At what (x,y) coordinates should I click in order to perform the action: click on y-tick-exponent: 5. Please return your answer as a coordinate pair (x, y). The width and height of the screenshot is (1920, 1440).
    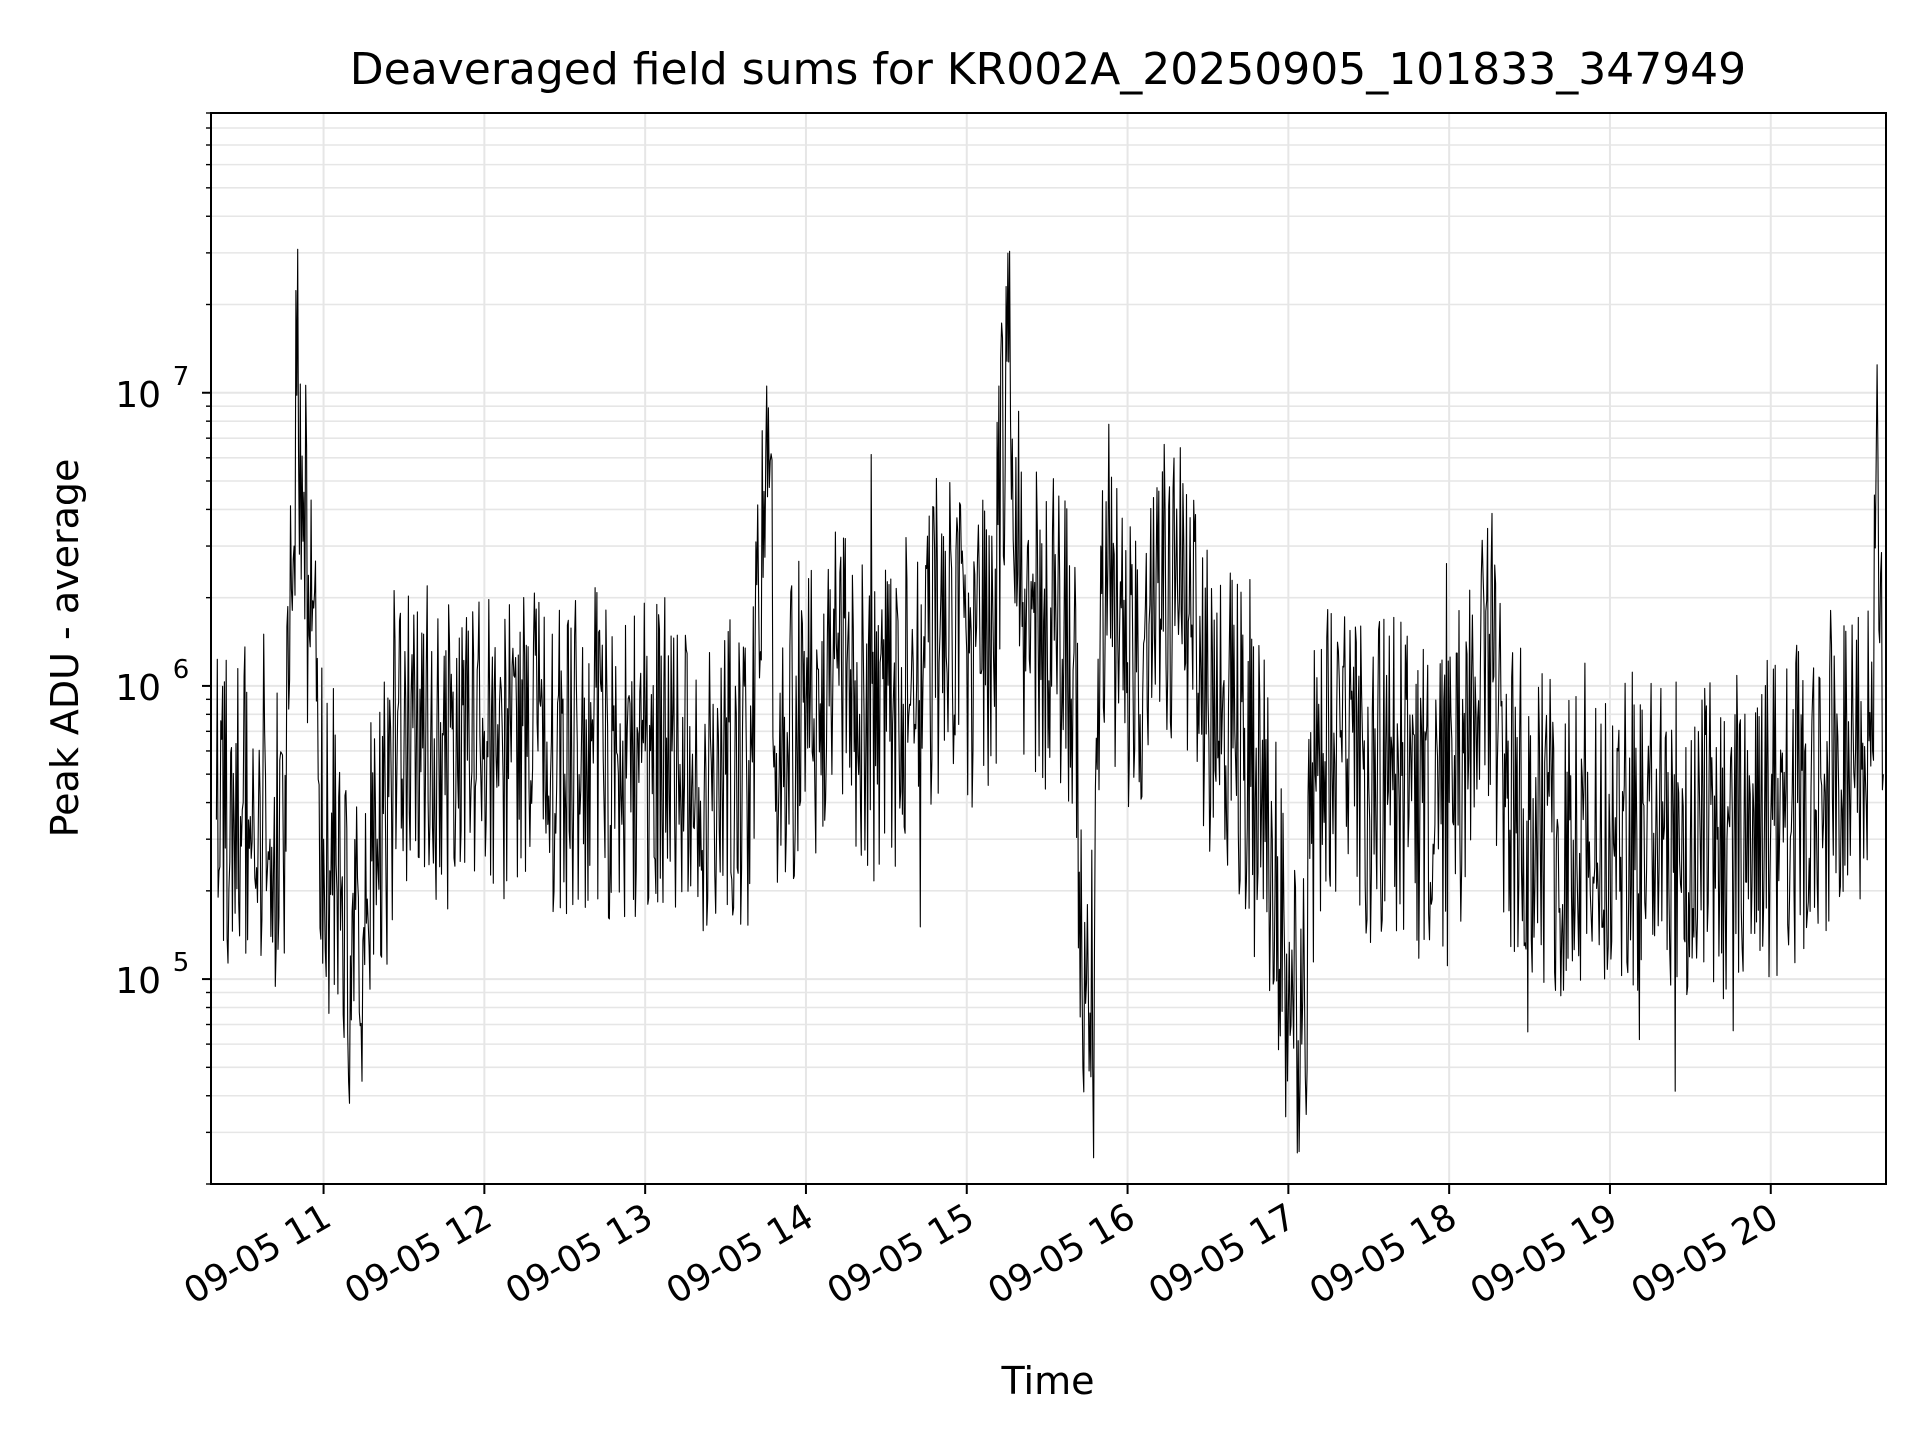
    Looking at the image, I should click on (181, 963).